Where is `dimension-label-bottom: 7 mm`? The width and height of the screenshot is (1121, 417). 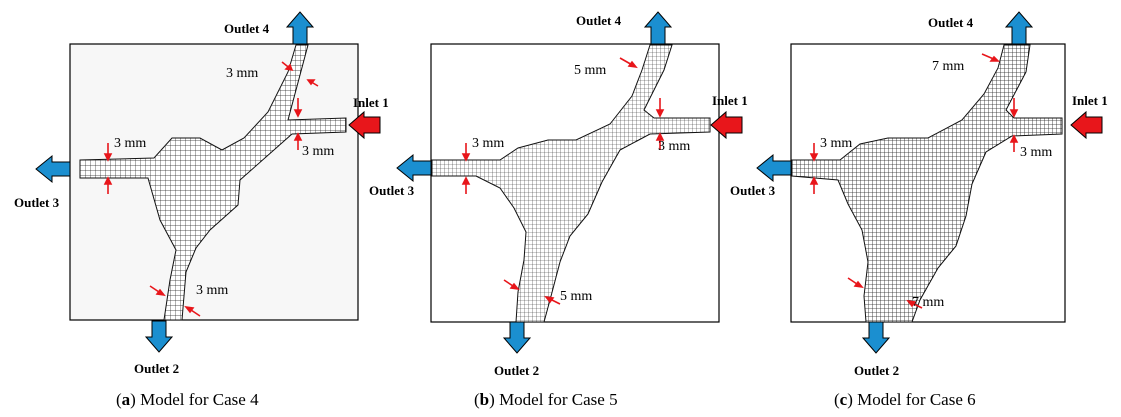 dimension-label-bottom: 7 mm is located at coordinates (928, 302).